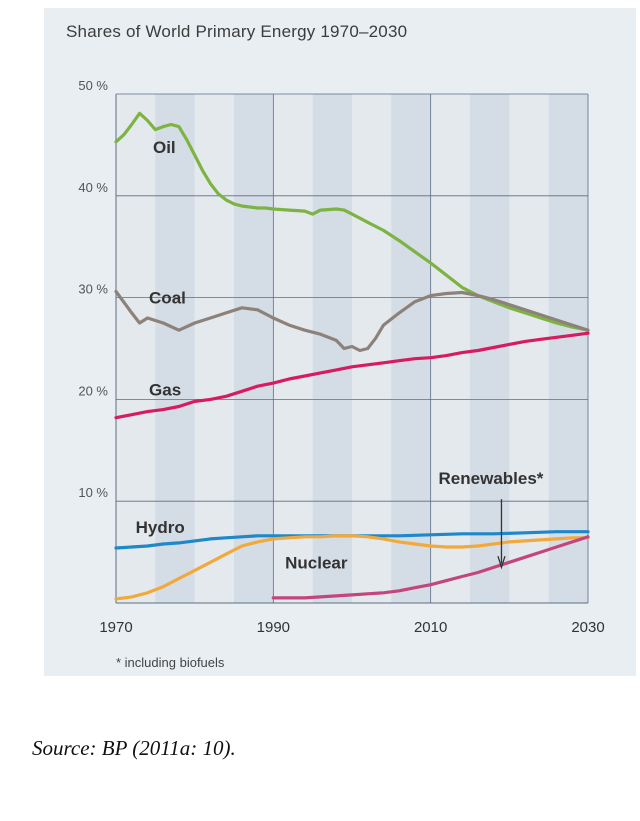 Image resolution: width=640 pixels, height=821 pixels. What do you see at coordinates (93, 492) in the screenshot?
I see `y-tick-label: 10 %` at bounding box center [93, 492].